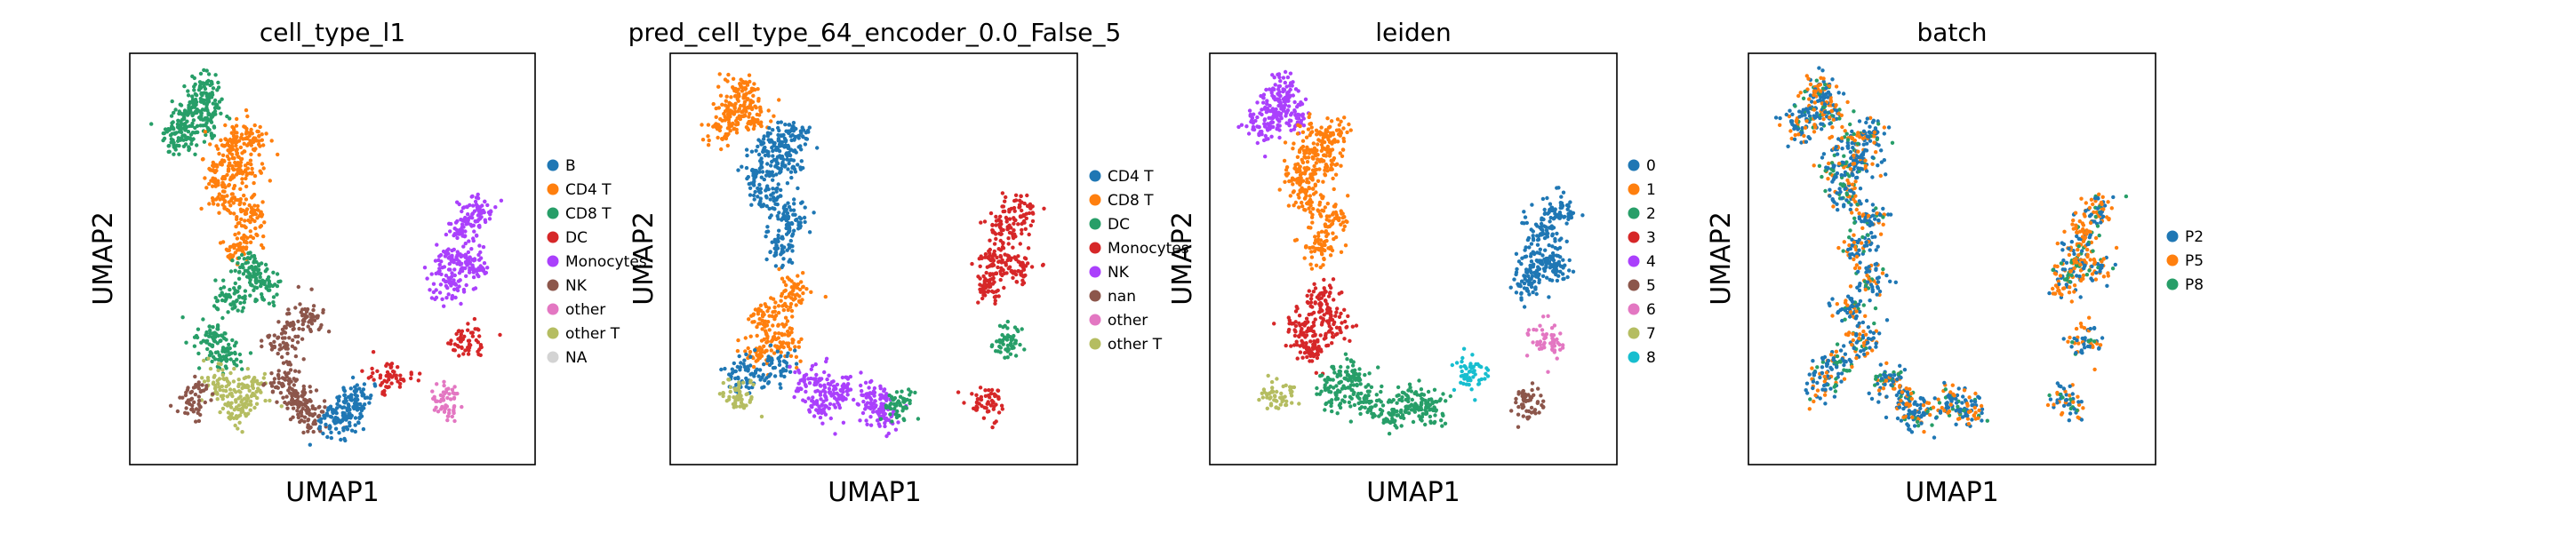  I want to click on legend-label: NK, so click(1119, 273).